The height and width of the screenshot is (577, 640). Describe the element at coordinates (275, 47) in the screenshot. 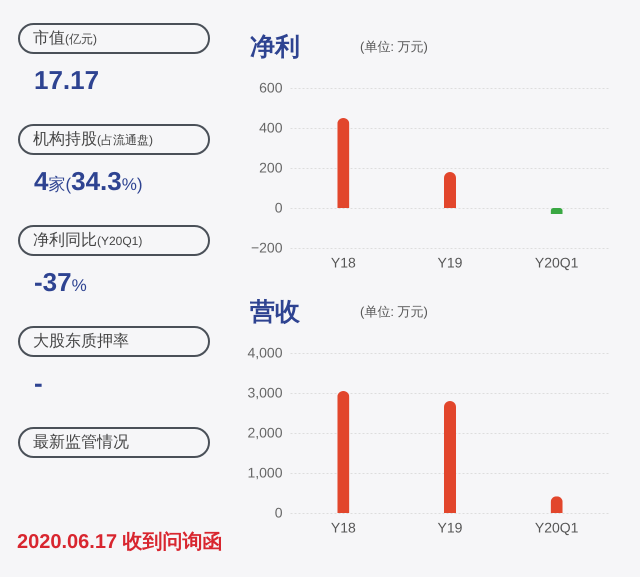

I see `chart-title: 净利` at that location.